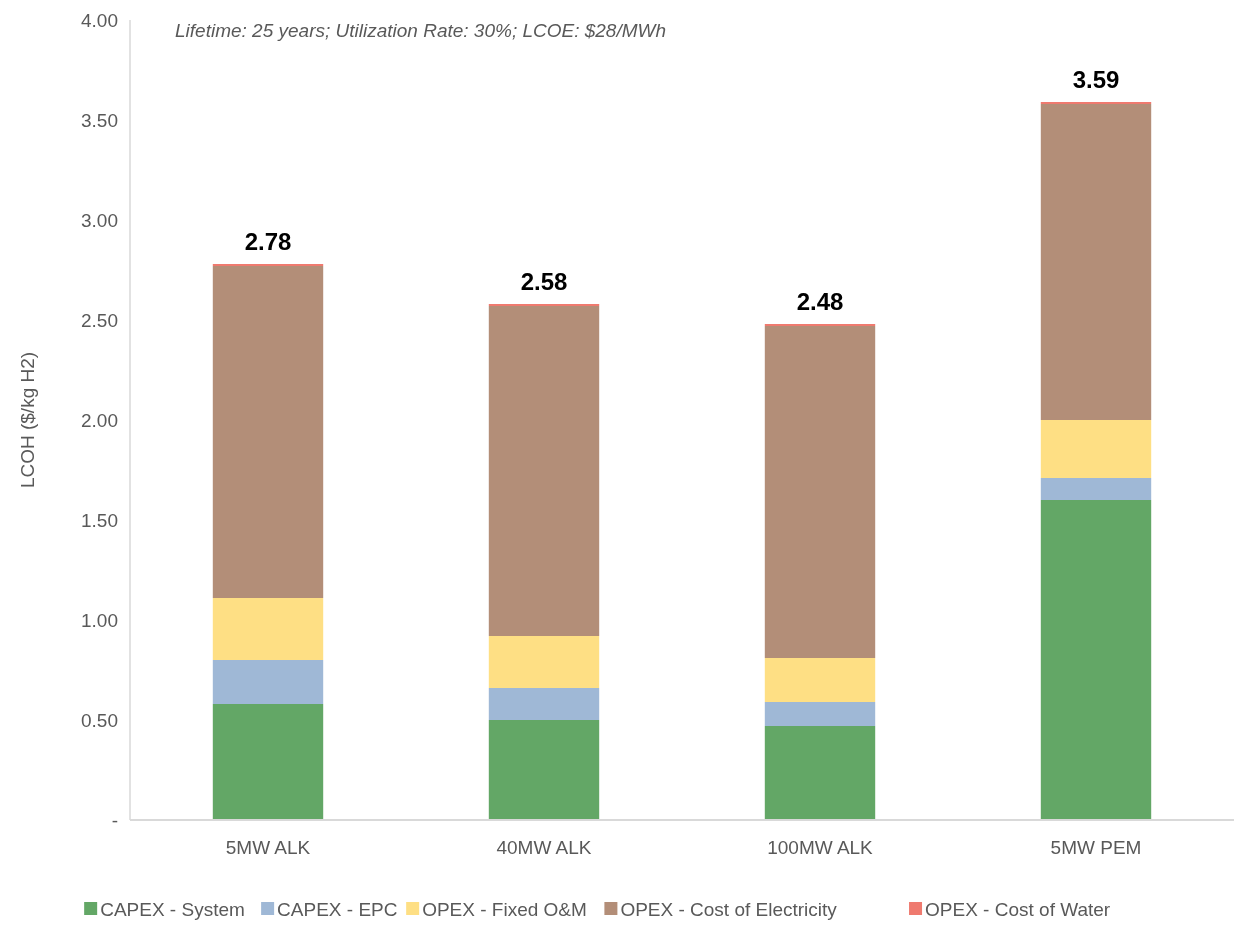 This screenshot has height=930, width=1234. I want to click on y-axis-title: LCOH ($/kg H2), so click(27, 420).